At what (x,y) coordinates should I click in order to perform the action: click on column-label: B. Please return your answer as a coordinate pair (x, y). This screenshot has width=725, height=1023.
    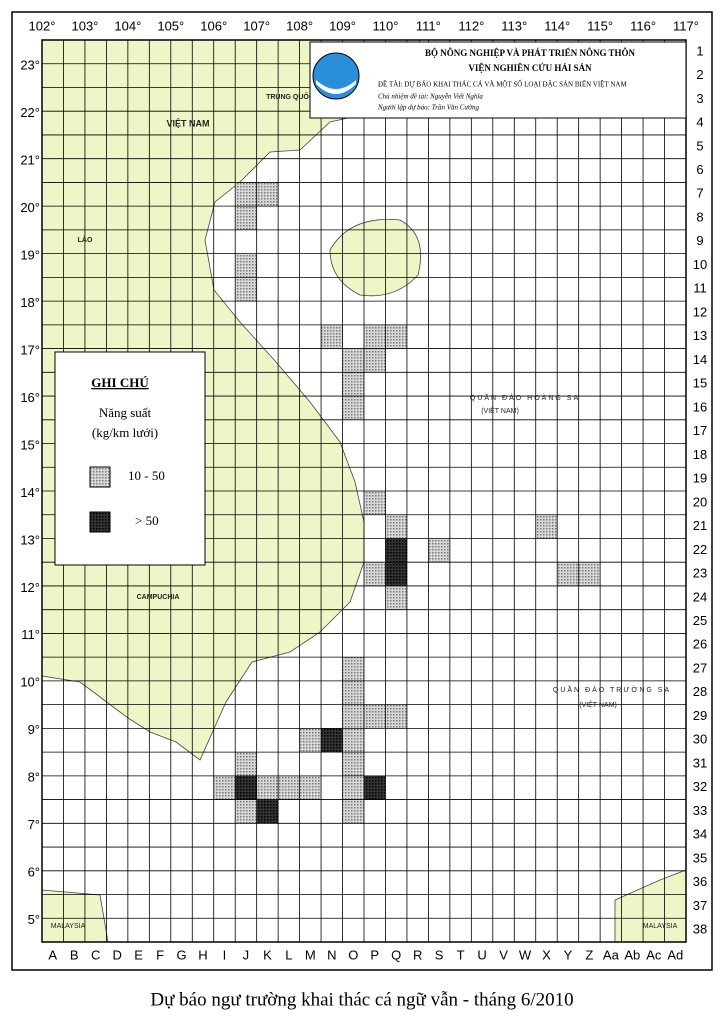
    Looking at the image, I should click on (74, 954).